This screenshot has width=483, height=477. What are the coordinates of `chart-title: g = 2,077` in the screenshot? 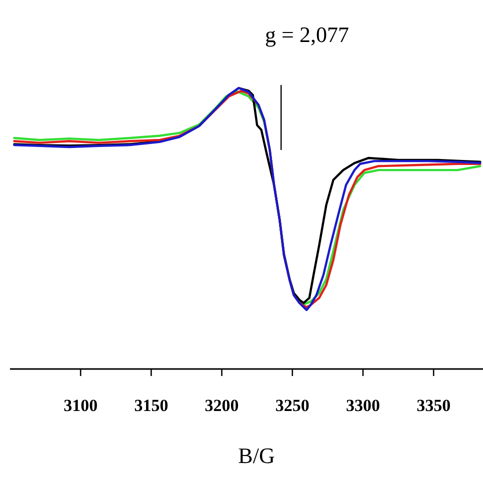 It's located at (307, 34).